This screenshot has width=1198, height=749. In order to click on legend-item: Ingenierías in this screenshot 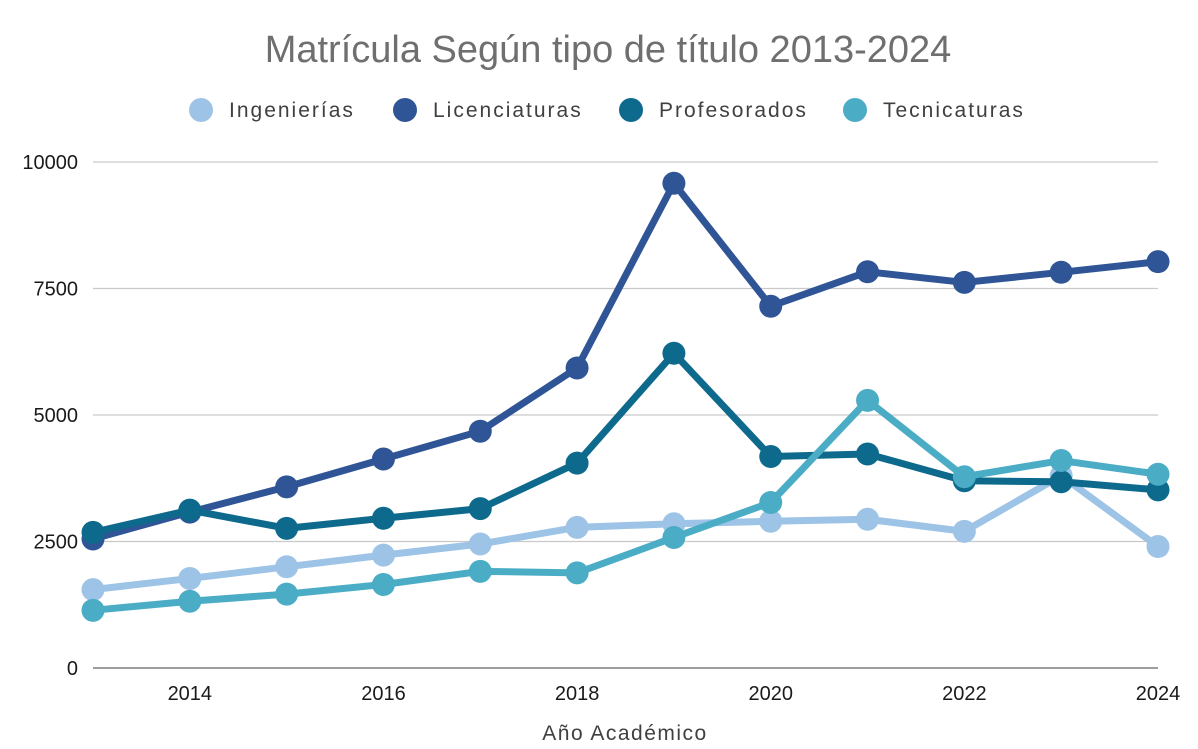, I will do `click(272, 110)`.